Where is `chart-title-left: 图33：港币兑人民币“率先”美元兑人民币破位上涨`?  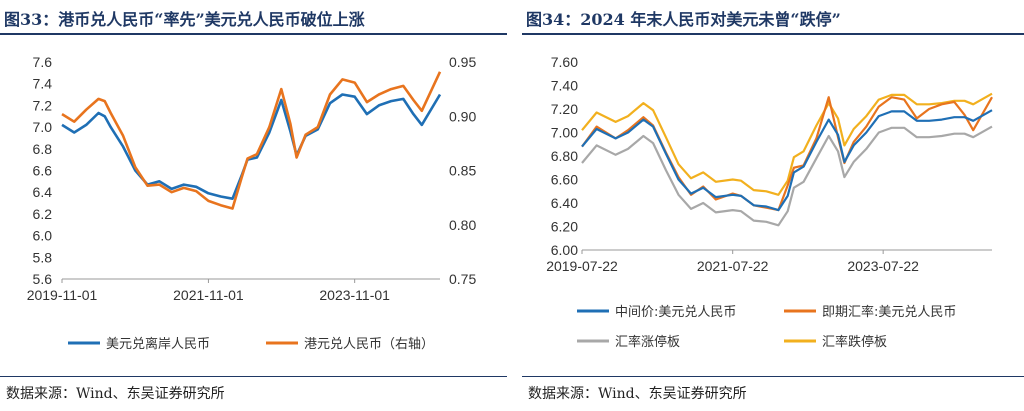
chart-title-left: 图33：港币兑人民币“率先”美元兑人民币破位上涨 is located at coordinates (184, 19).